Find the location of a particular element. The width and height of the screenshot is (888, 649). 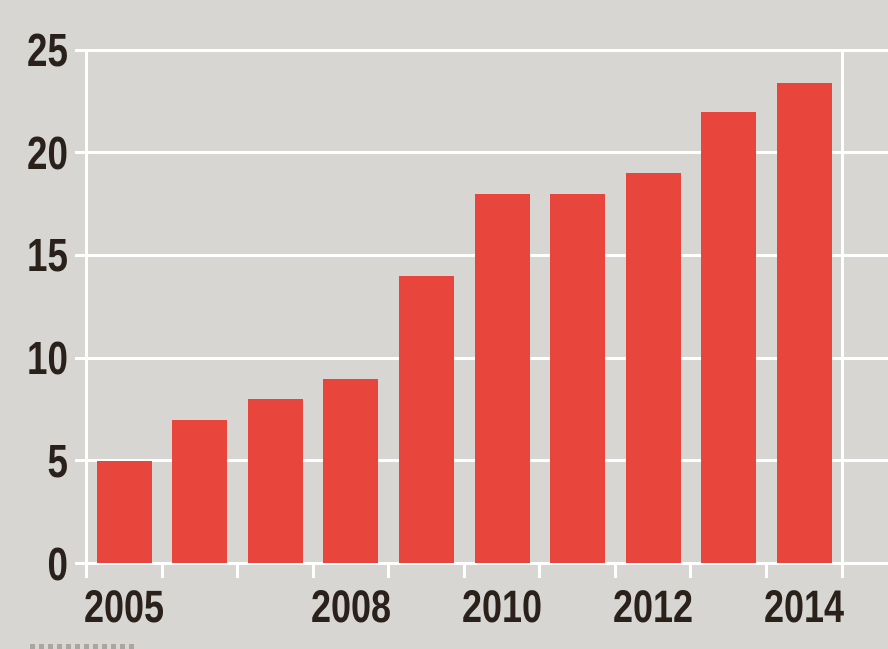

y-tick-label-5: 5 is located at coordinates (57, 460).